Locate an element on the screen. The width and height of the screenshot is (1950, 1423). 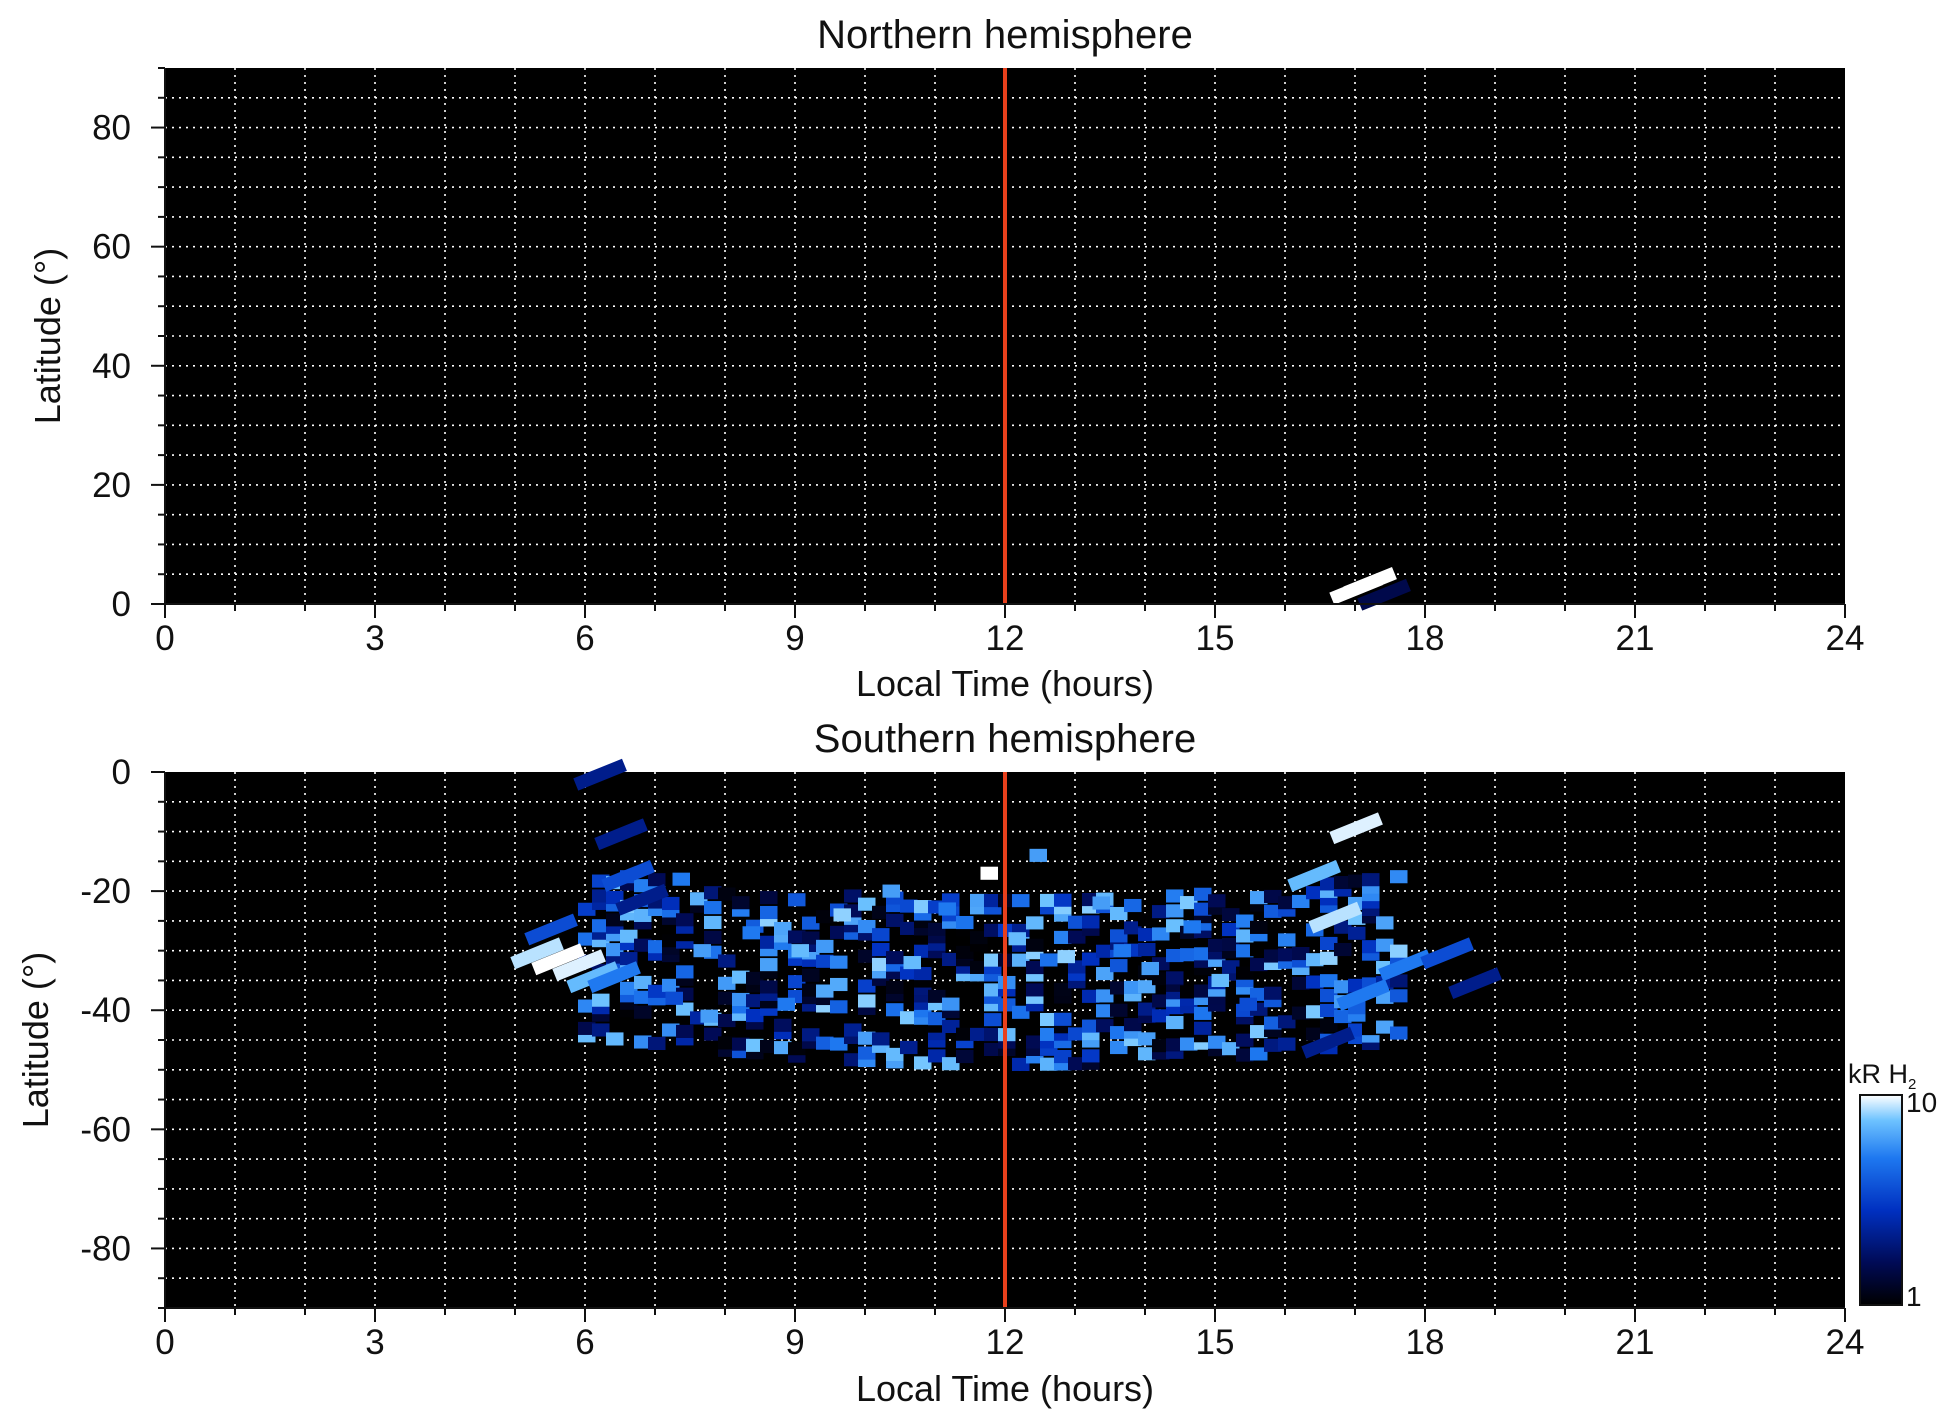
x-tick-label: 21 is located at coordinates (1635, 1342).